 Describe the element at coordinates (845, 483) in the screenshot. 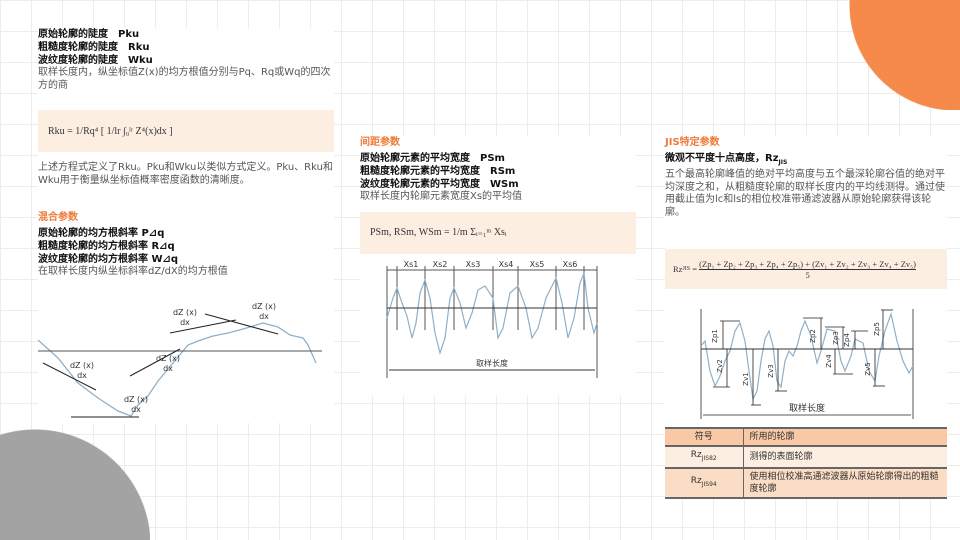

I see `row-desc: 使用相位校准高通滤波器从原始轮廓得出的粗糙度轮廓` at that location.